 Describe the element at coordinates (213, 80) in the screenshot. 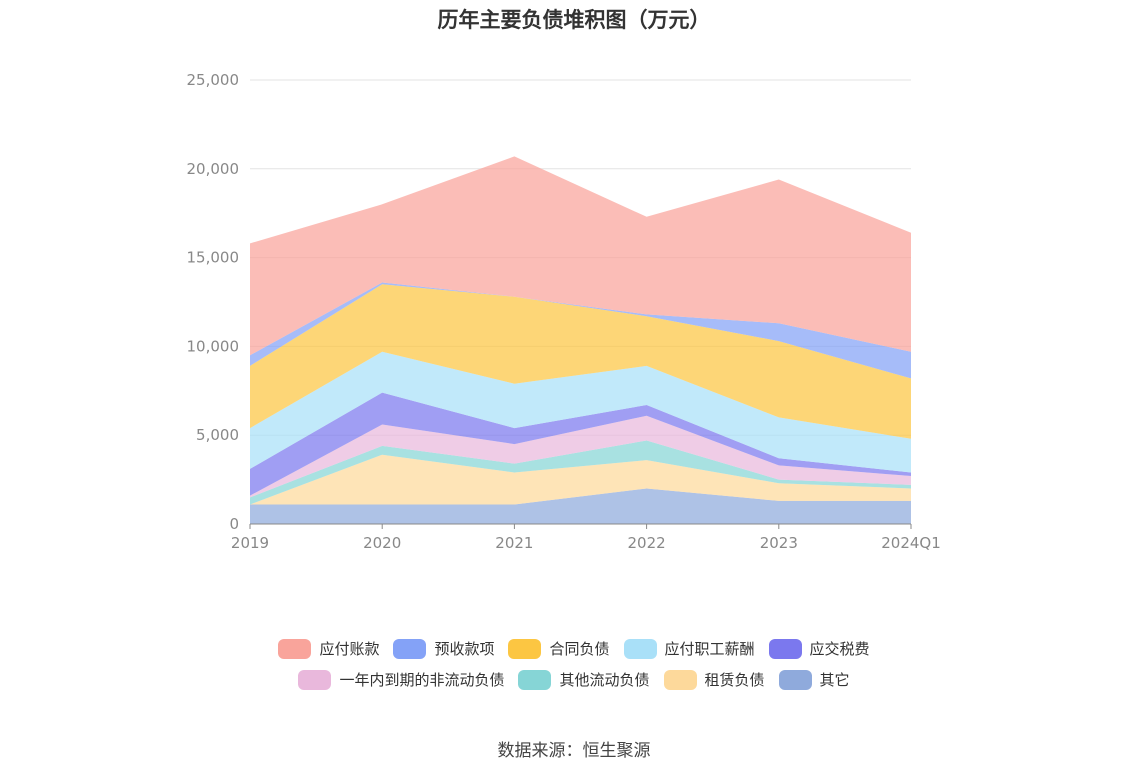

I see `y-tick-label: 25,000` at that location.